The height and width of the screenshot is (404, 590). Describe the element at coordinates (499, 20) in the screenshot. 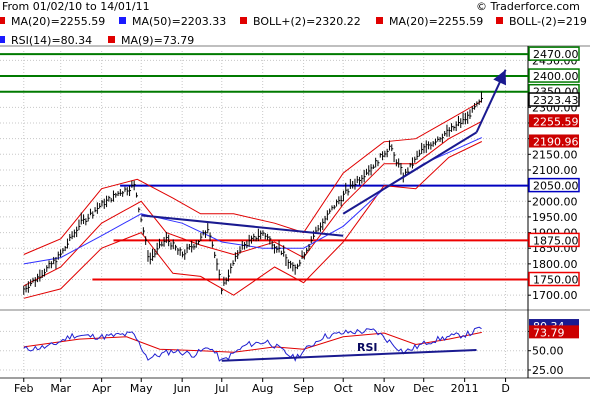

I see `legend-swatch-boll-lower` at that location.